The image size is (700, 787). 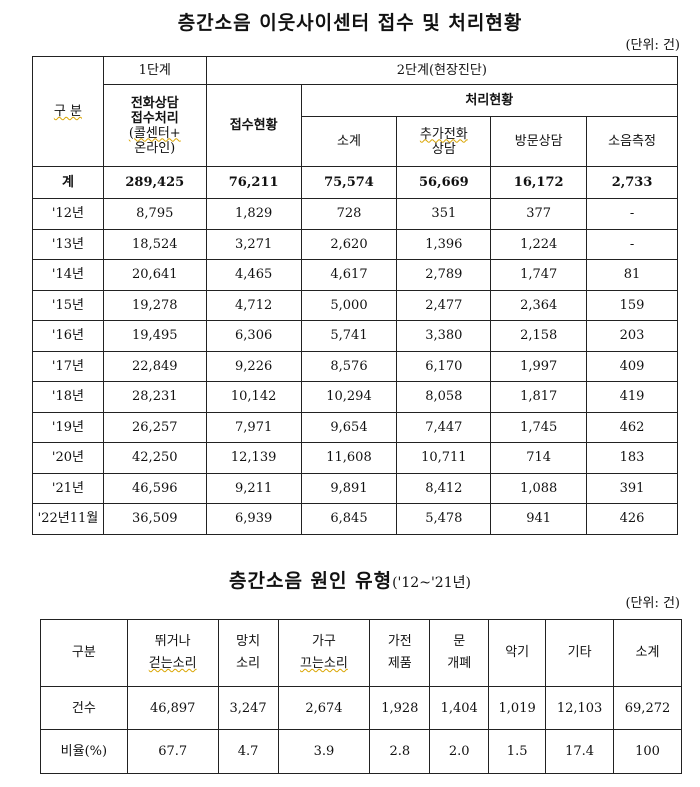 I want to click on cell: 728, so click(x=349, y=214).